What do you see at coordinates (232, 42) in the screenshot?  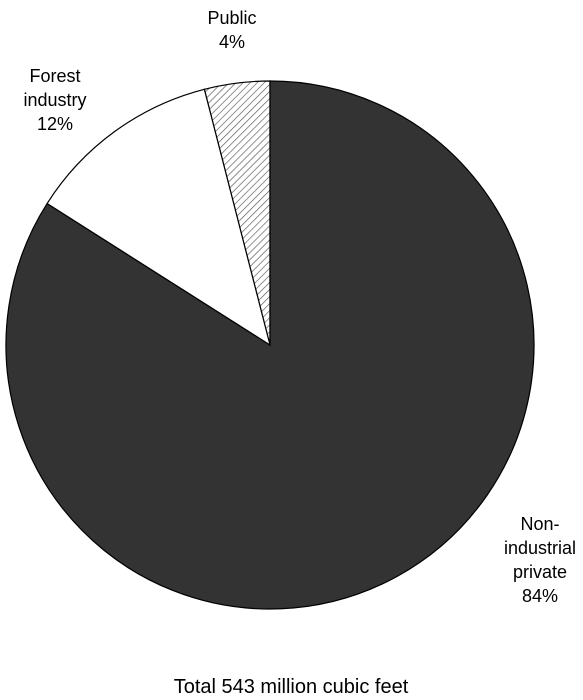 I see `slice-label-line: 4%` at bounding box center [232, 42].